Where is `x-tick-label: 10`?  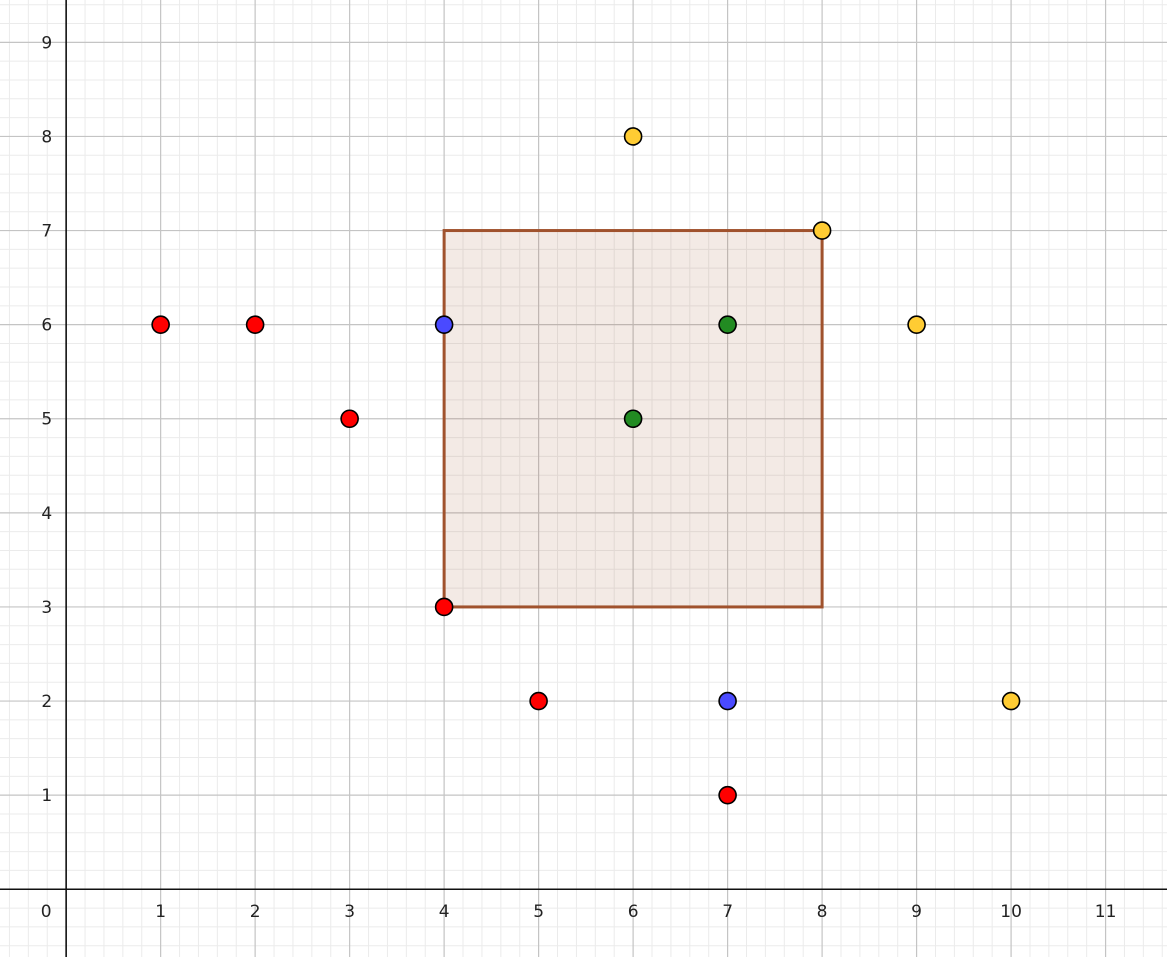
x-tick-label: 10 is located at coordinates (1011, 912).